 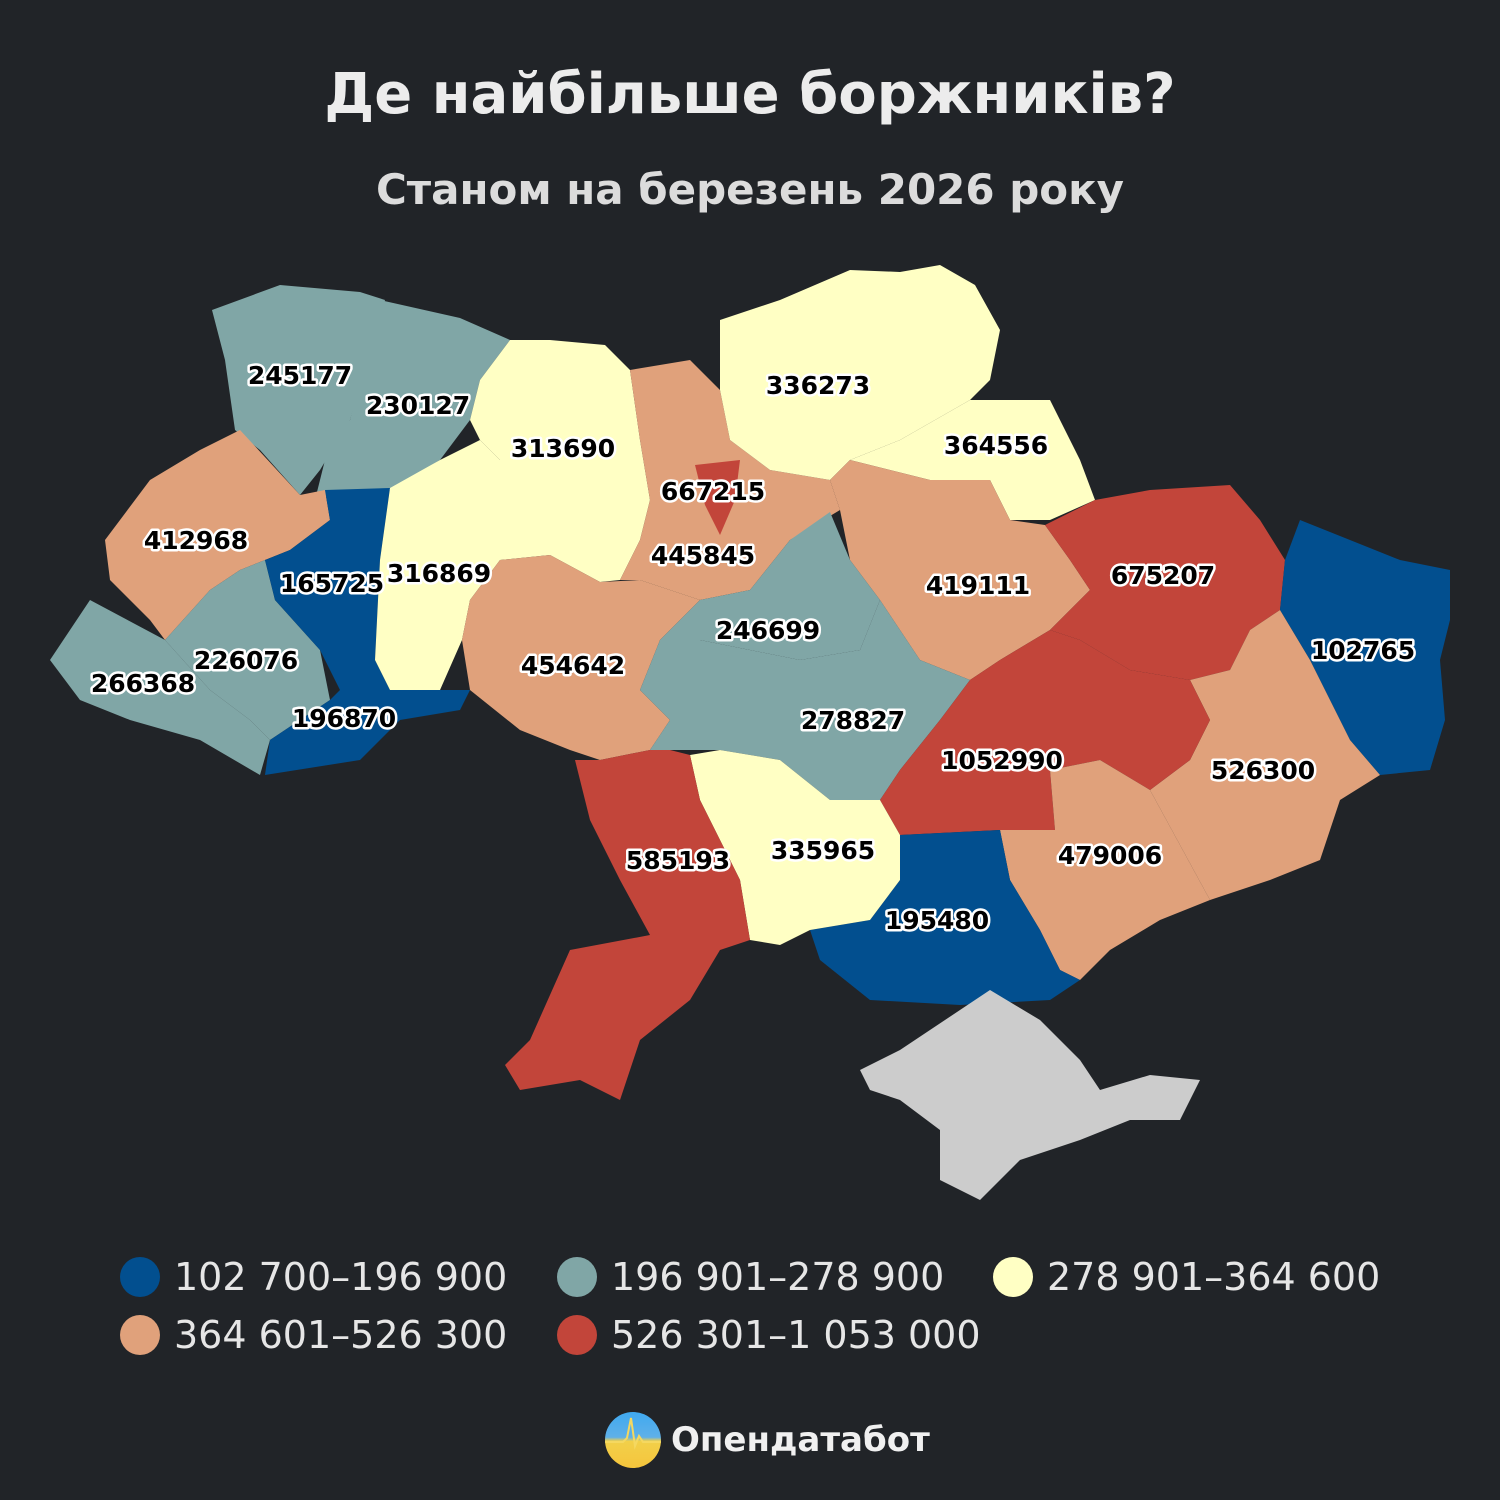 I want to click on label-zhytomyr: 313690, so click(x=563, y=448).